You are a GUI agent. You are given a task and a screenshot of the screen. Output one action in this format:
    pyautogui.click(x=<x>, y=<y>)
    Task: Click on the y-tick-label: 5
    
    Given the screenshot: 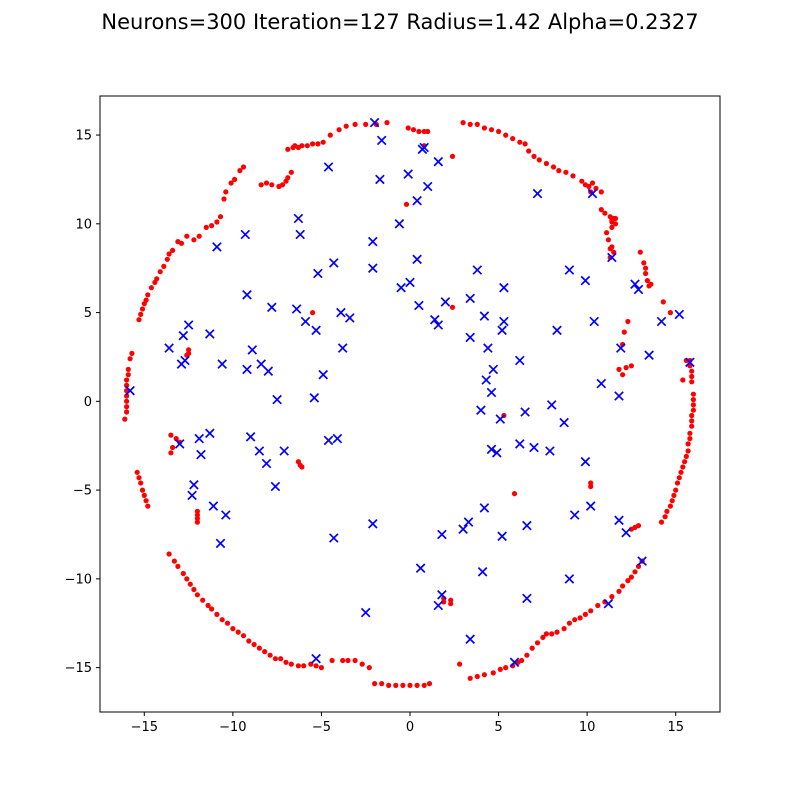 What is the action you would take?
    pyautogui.click(x=88, y=313)
    